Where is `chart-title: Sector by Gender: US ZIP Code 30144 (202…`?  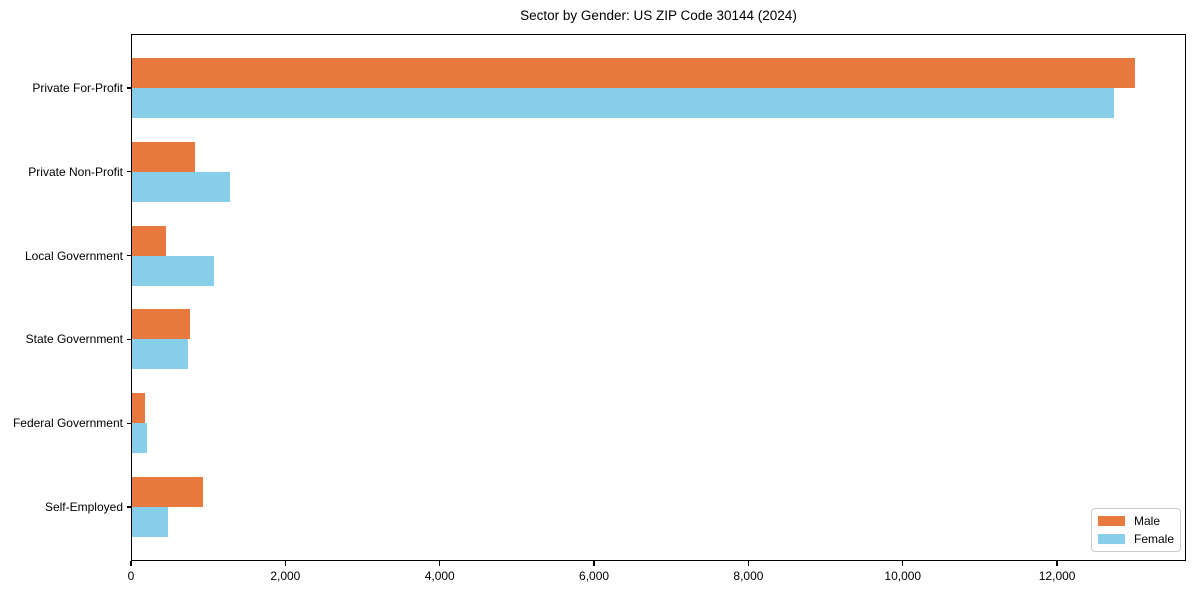 chart-title: Sector by Gender: US ZIP Code 30144 (202… is located at coordinates (658, 15).